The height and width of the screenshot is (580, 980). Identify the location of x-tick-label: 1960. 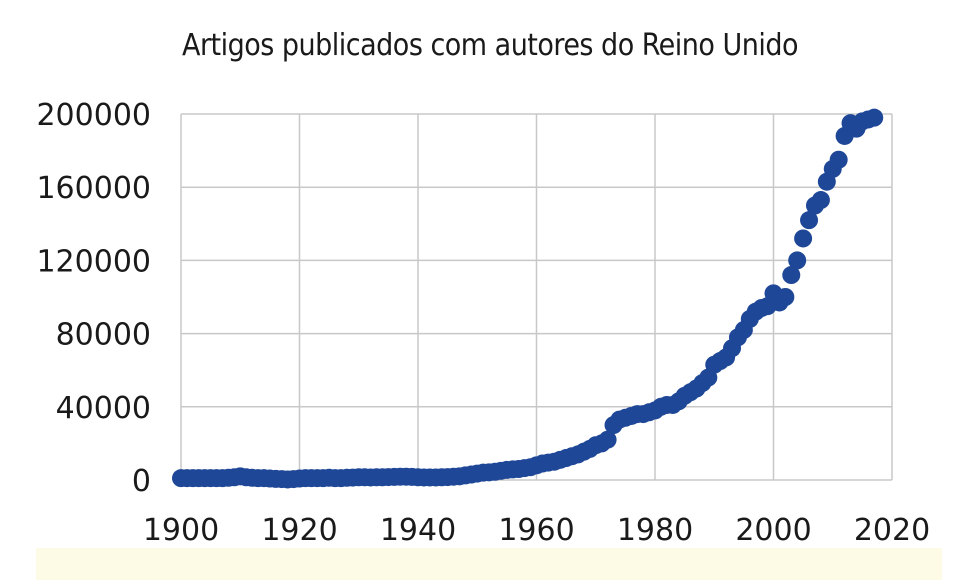
(536, 530).